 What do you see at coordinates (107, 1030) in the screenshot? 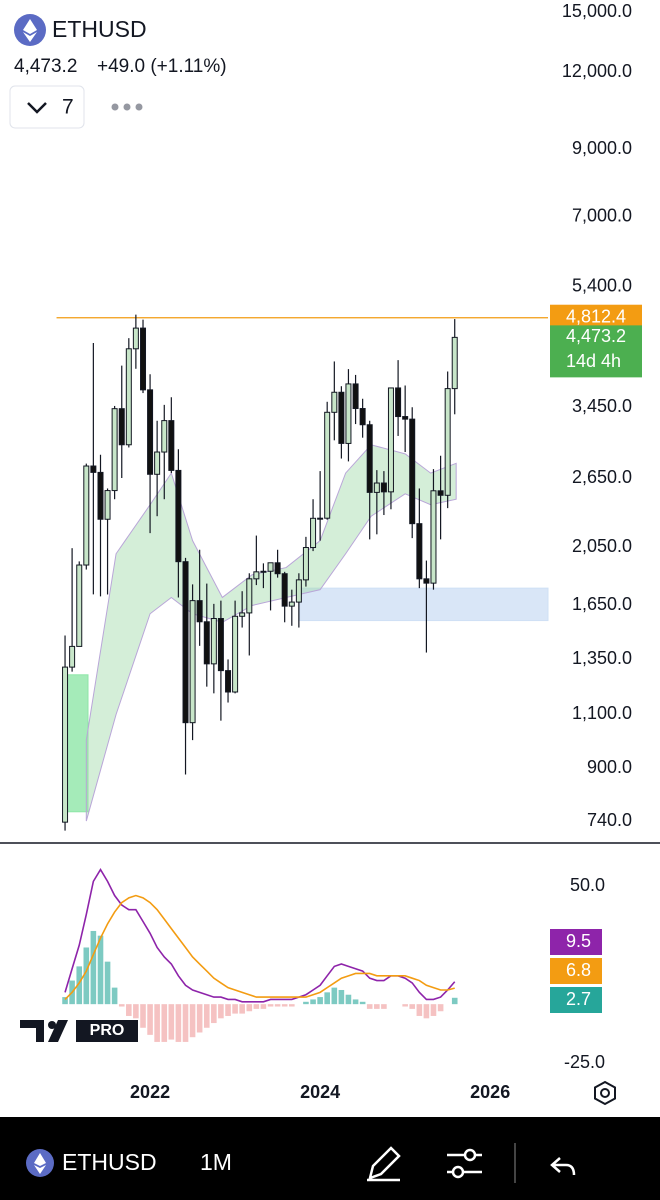
I see `watermark: PRO` at bounding box center [107, 1030].